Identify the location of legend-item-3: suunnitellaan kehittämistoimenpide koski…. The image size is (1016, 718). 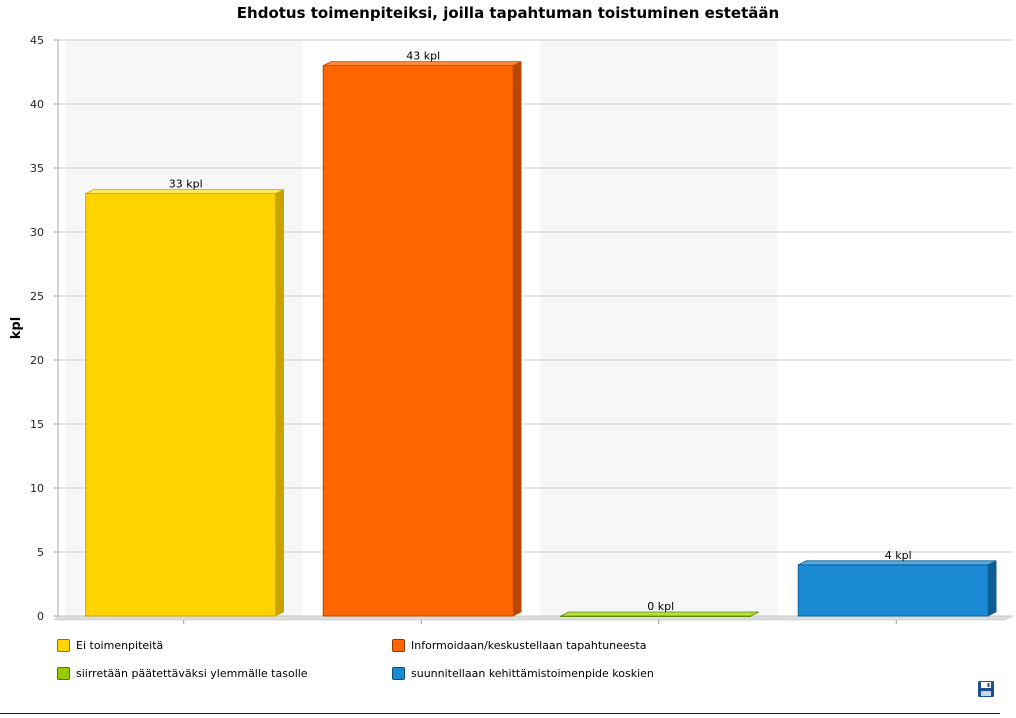
(523, 673).